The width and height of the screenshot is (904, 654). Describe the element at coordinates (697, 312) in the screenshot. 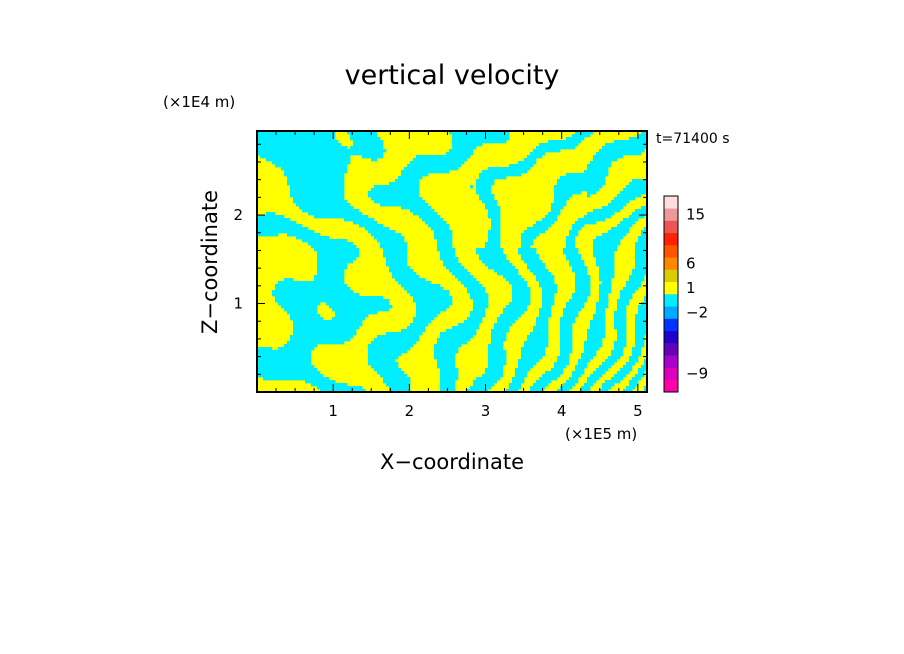

I see `colorbar-tick-label: −2` at that location.